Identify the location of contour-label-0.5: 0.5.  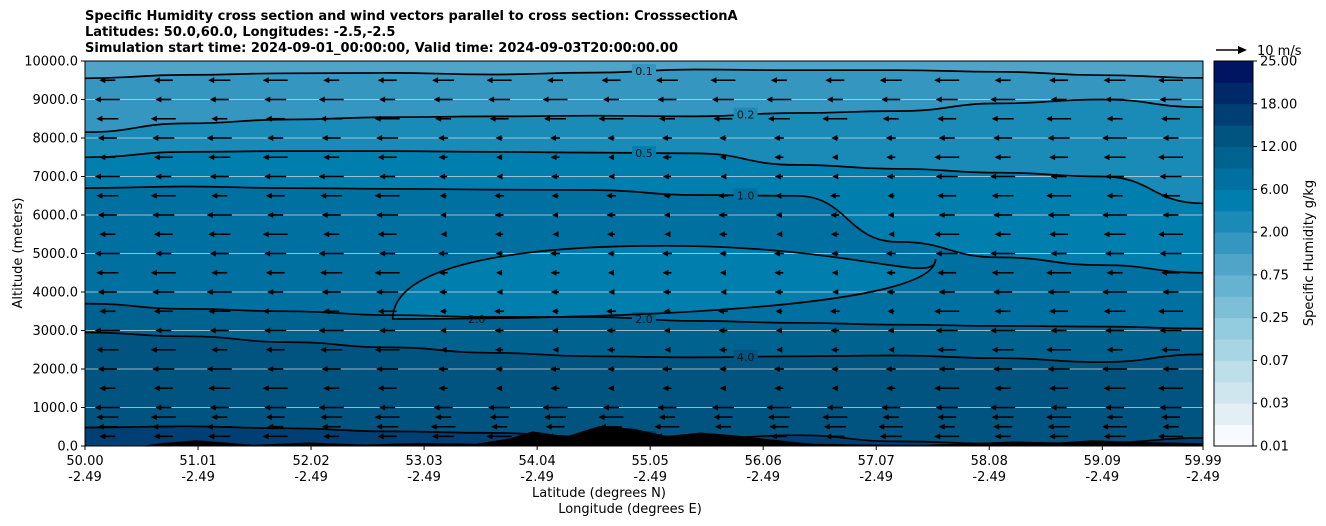
(644, 153).